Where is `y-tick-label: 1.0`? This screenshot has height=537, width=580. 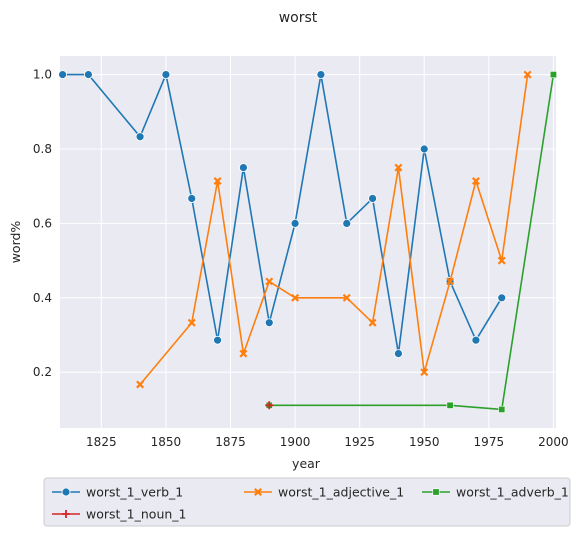
y-tick-label: 1.0 is located at coordinates (42, 75).